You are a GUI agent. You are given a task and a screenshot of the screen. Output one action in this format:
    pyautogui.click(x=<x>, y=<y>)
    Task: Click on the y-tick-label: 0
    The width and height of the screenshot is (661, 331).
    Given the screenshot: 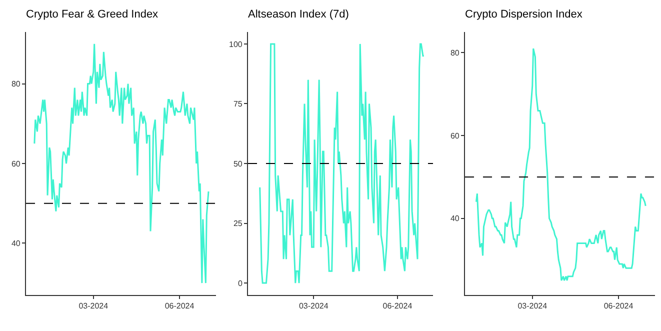 What is the action you would take?
    pyautogui.click(x=240, y=283)
    